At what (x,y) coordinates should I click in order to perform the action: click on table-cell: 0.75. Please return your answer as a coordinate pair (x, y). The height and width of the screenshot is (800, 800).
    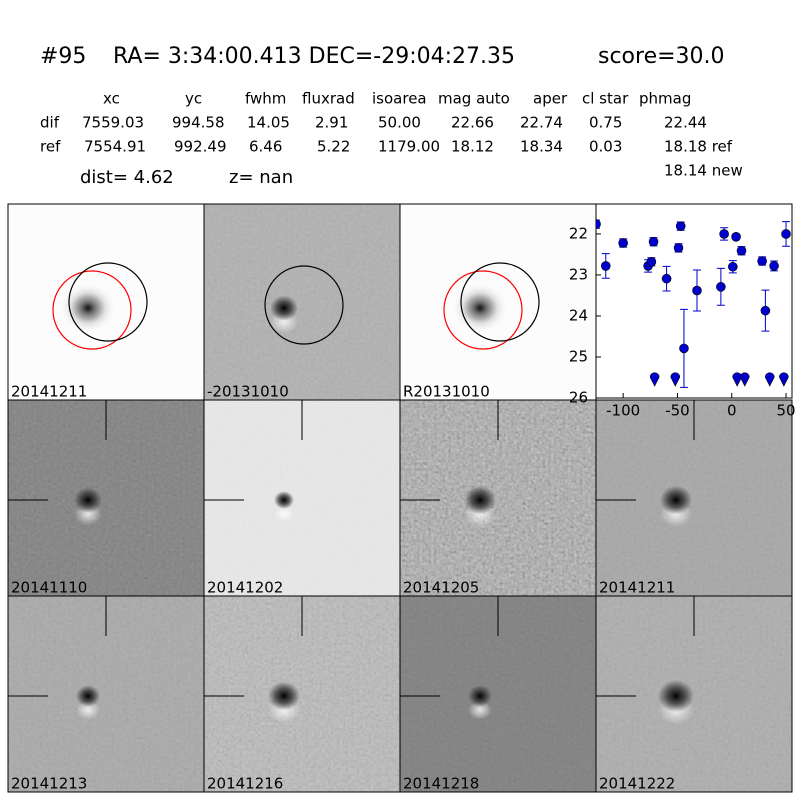
    Looking at the image, I should click on (605, 123).